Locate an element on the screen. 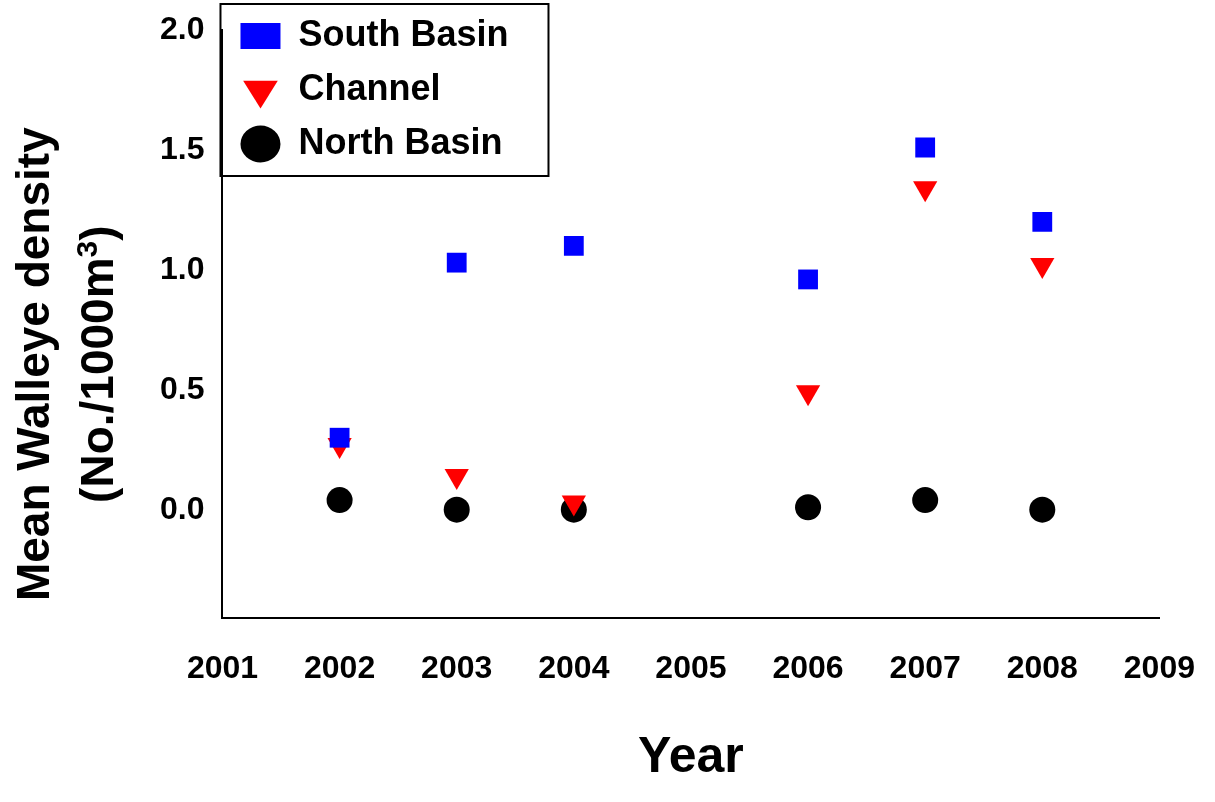 The height and width of the screenshot is (802, 1215). x-tick-label: 2004 is located at coordinates (574, 666).